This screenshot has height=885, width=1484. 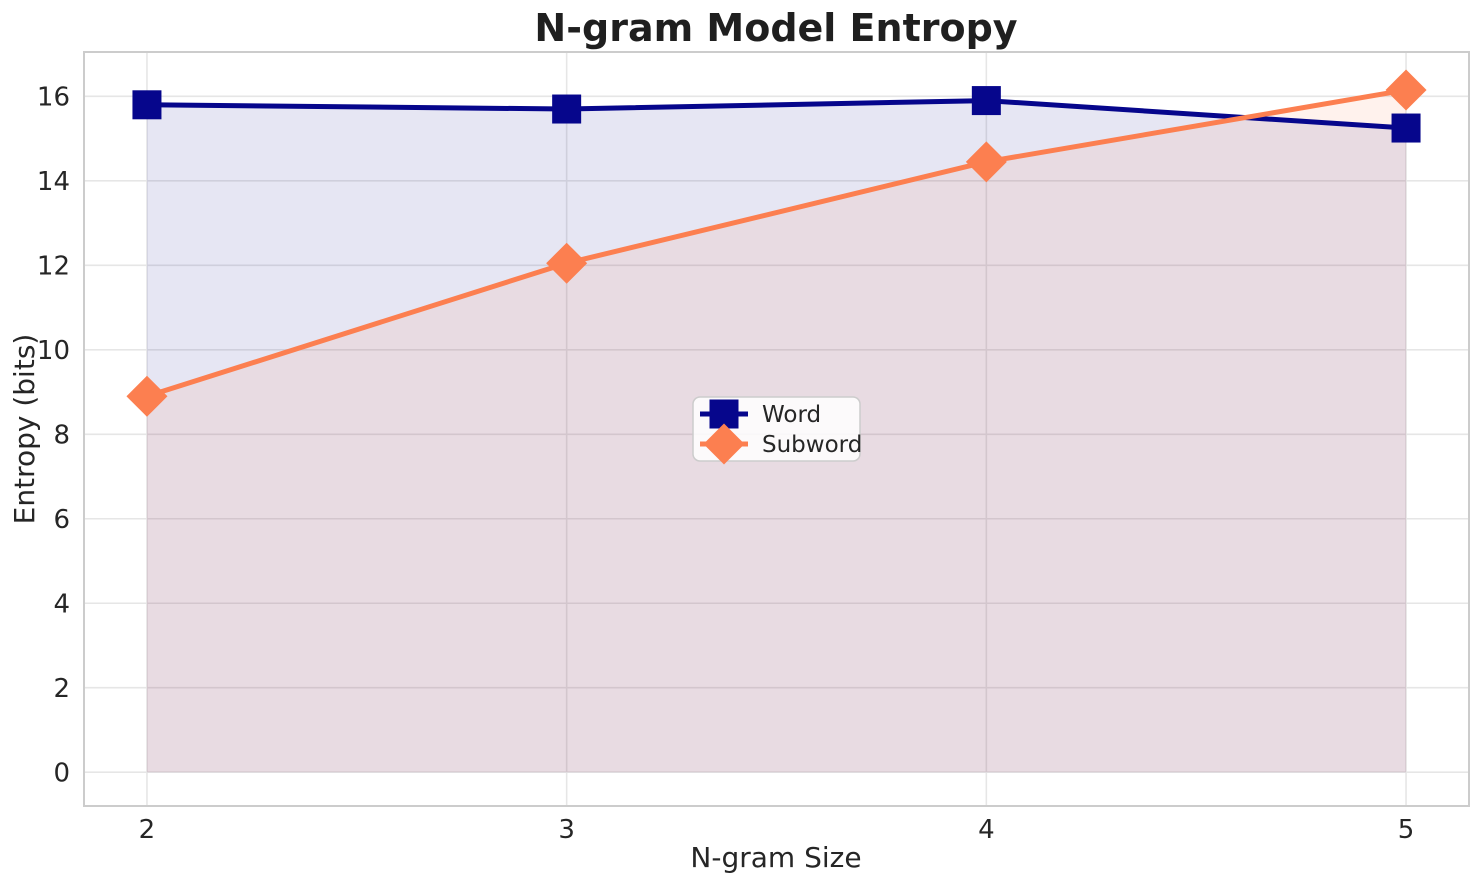 What do you see at coordinates (812, 445) in the screenshot?
I see `legend-label-subword: Subword` at bounding box center [812, 445].